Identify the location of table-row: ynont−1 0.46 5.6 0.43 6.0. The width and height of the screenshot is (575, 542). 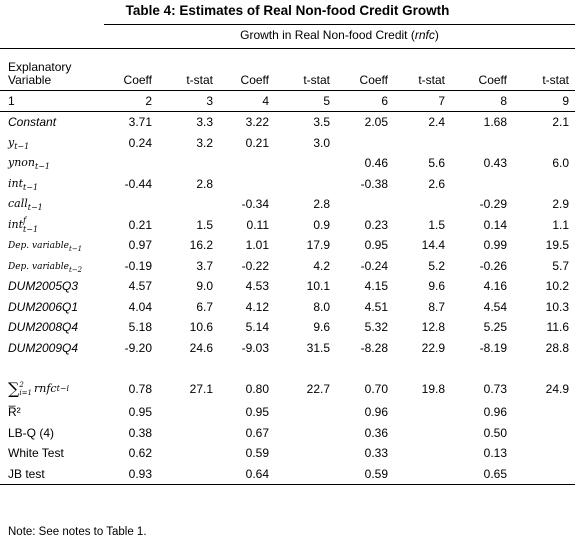
(287, 163).